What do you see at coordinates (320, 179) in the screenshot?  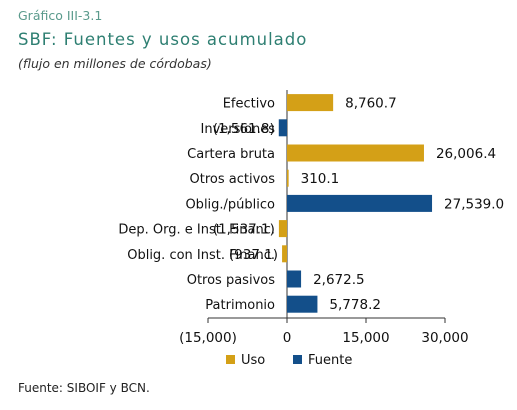 I see `value-label-3: 310.1` at bounding box center [320, 179].